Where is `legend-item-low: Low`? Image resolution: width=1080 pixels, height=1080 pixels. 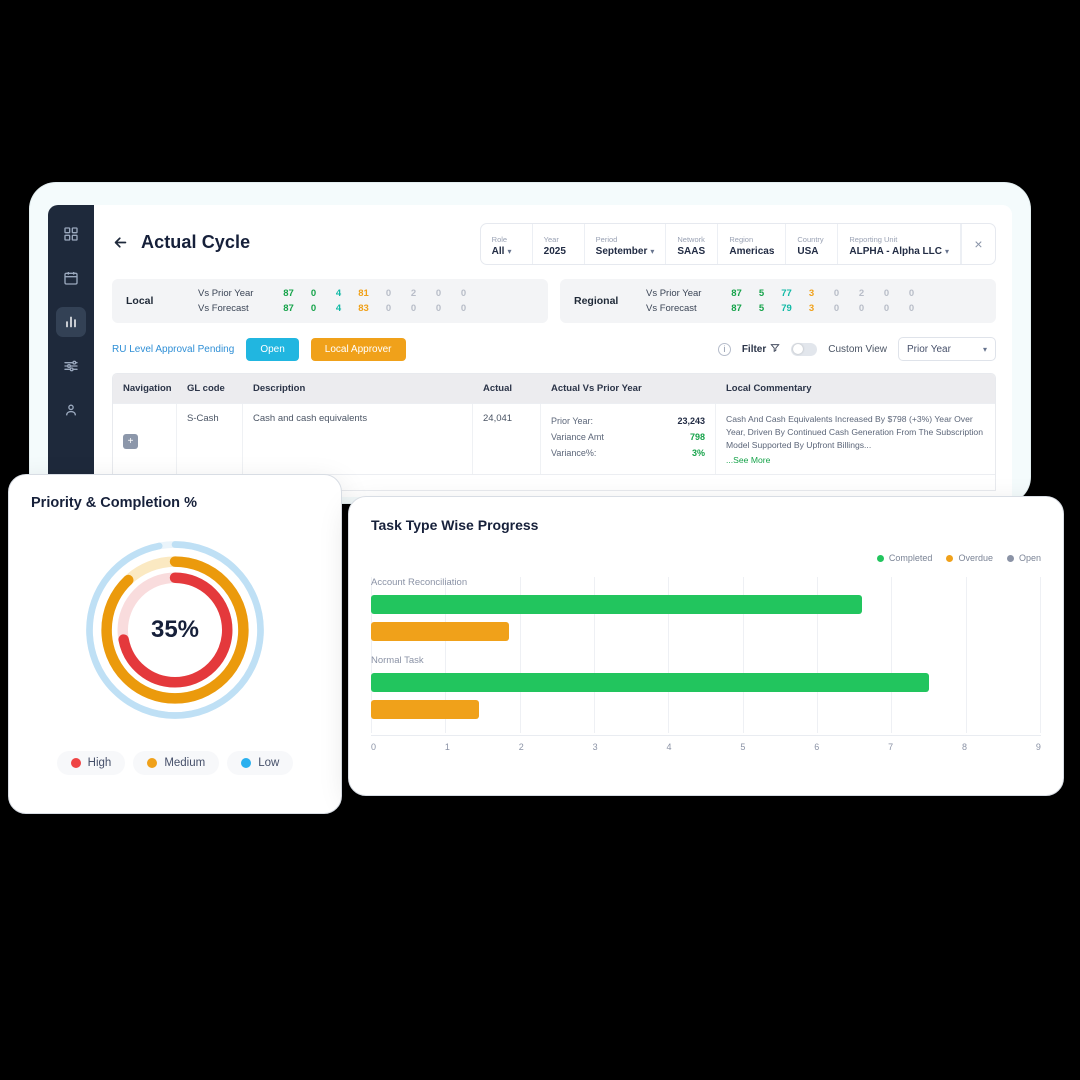 legend-item-low: Low is located at coordinates (260, 763).